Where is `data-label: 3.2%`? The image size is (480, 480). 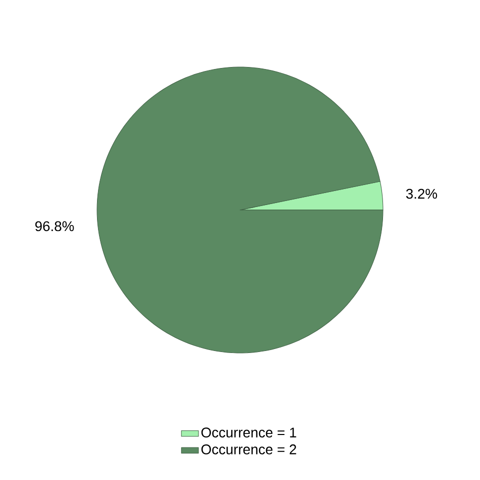
data-label: 3.2% is located at coordinates (422, 193).